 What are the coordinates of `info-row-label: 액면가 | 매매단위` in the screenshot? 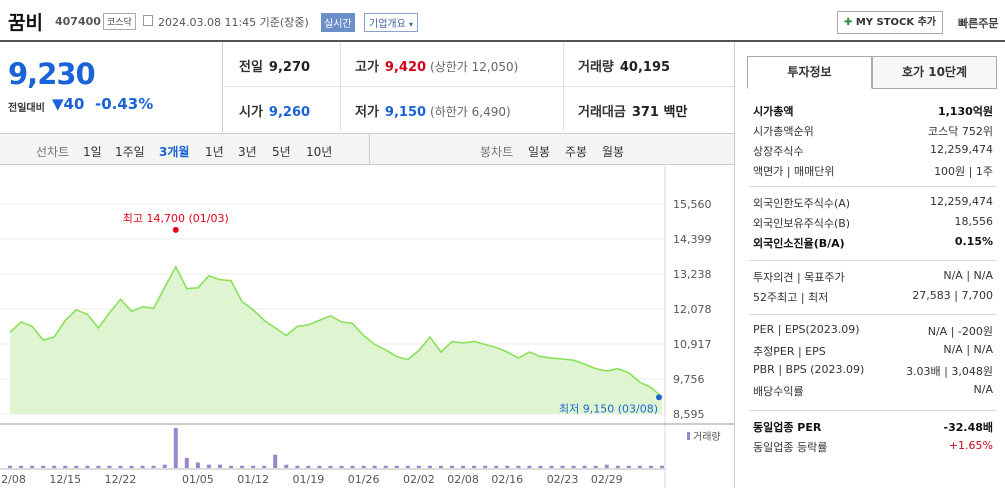 It's located at (794, 171).